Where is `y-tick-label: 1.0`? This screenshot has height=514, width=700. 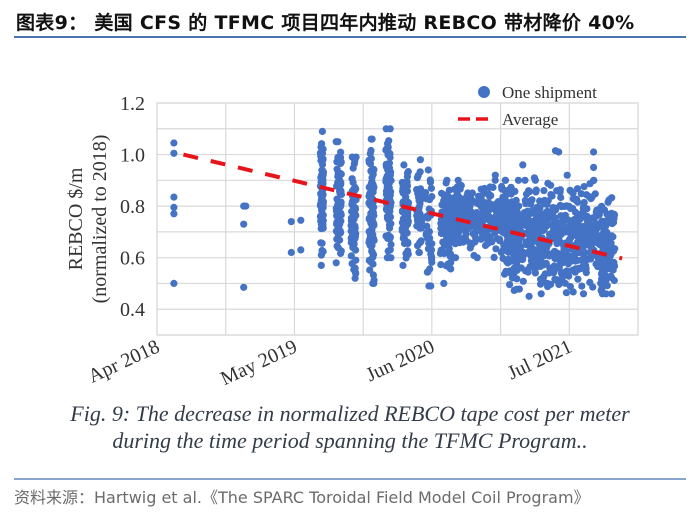 y-tick-label: 1.0 is located at coordinates (132, 156).